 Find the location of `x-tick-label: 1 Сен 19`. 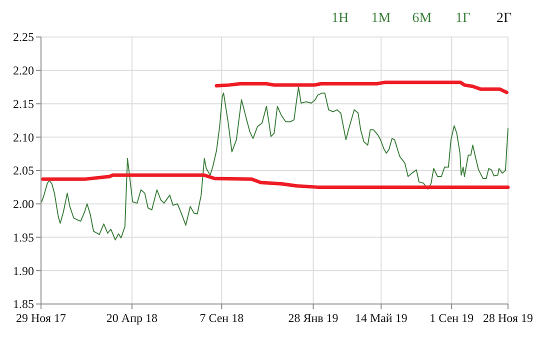

x-tick-label: 1 Сен 19 is located at coordinates (452, 318).